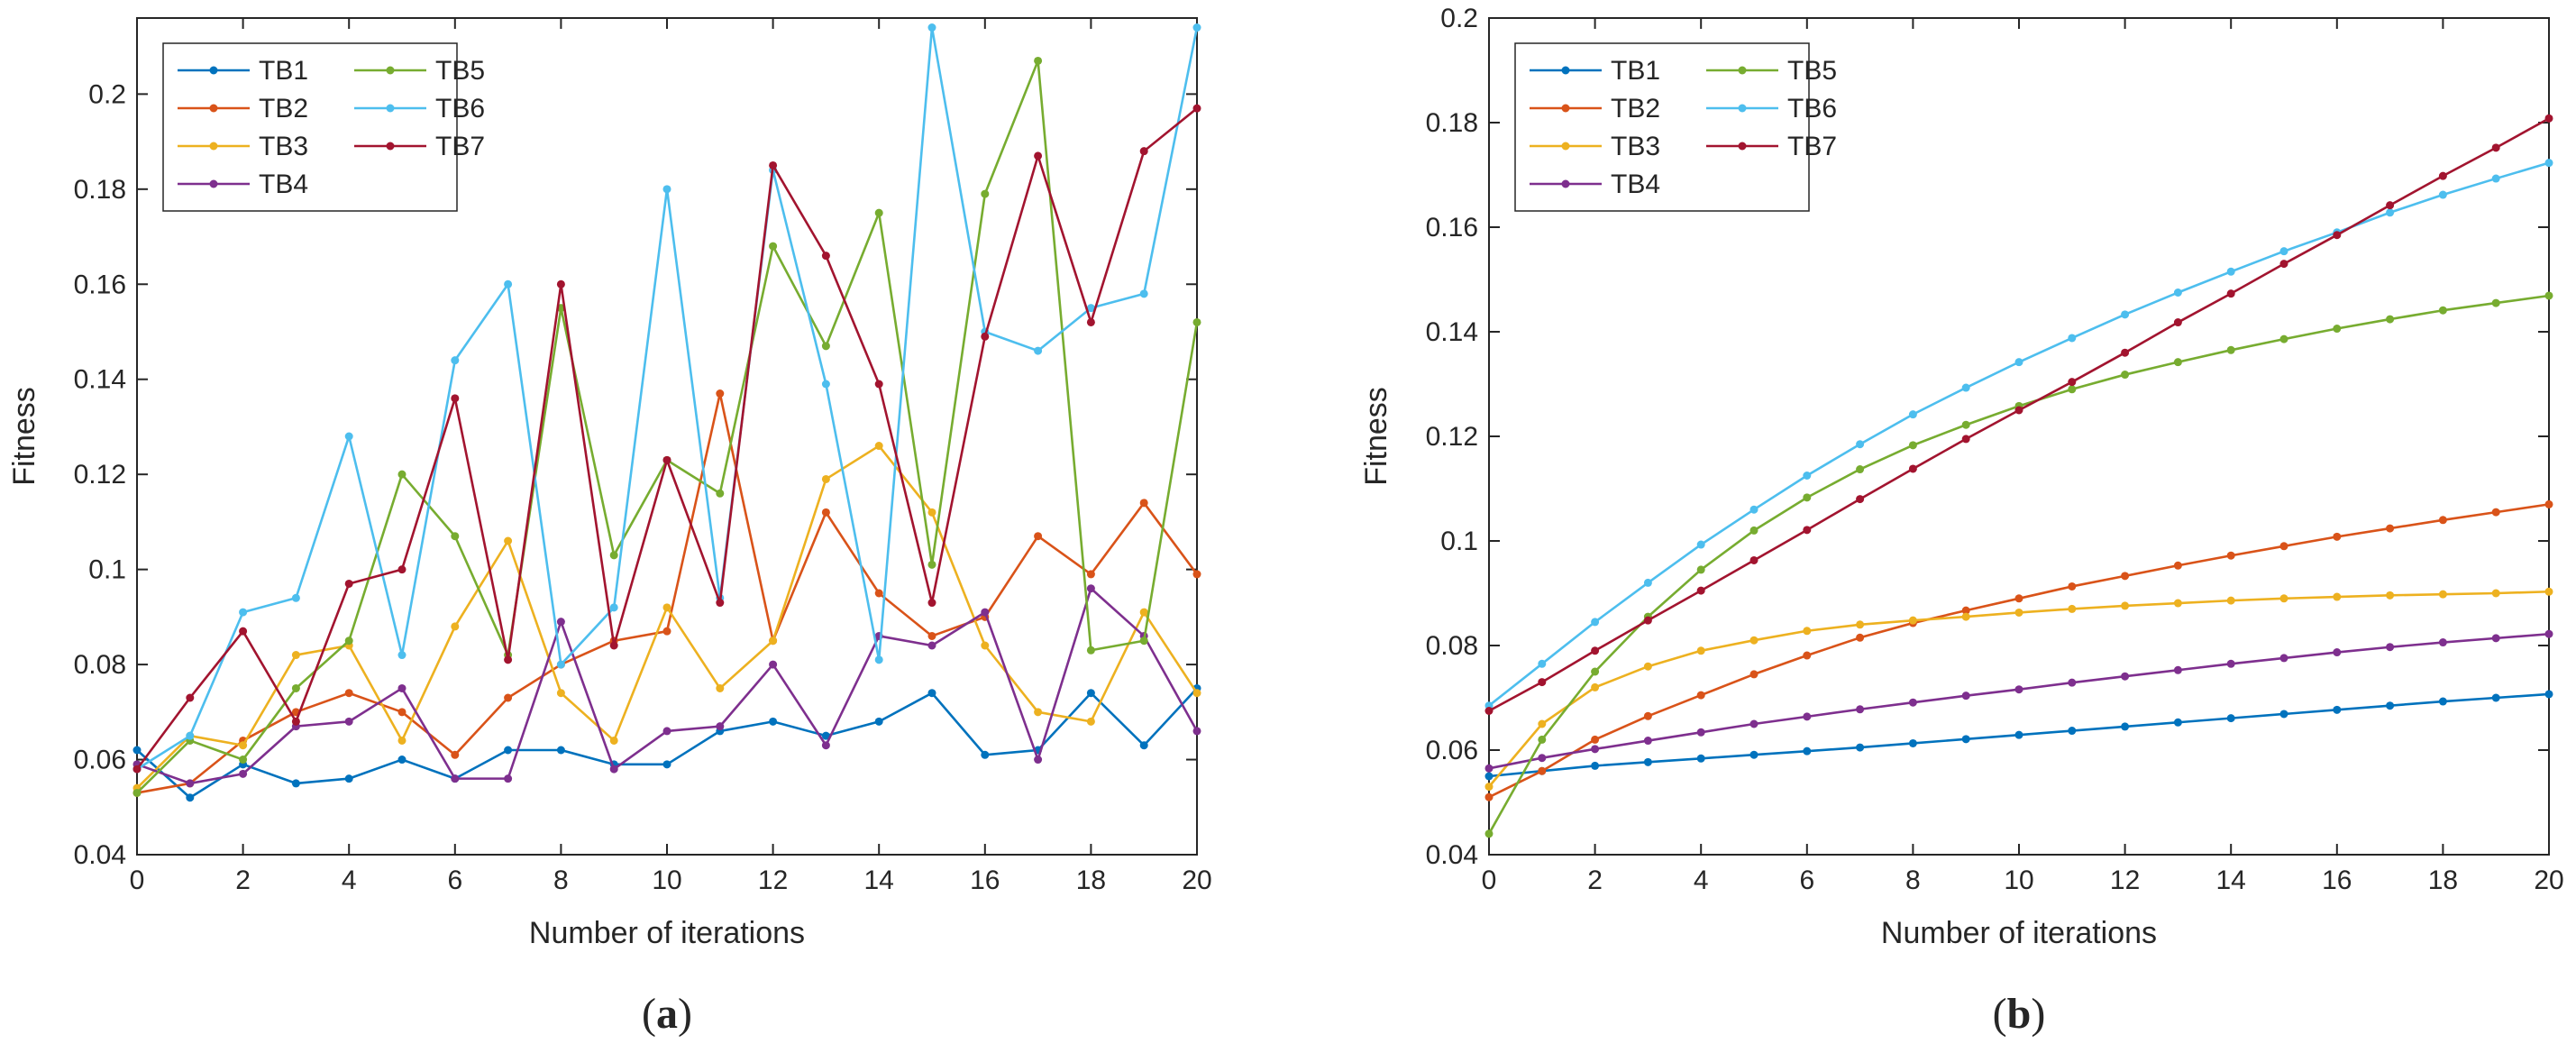  What do you see at coordinates (137, 880) in the screenshot?
I see `x-tick-label: 0` at bounding box center [137, 880].